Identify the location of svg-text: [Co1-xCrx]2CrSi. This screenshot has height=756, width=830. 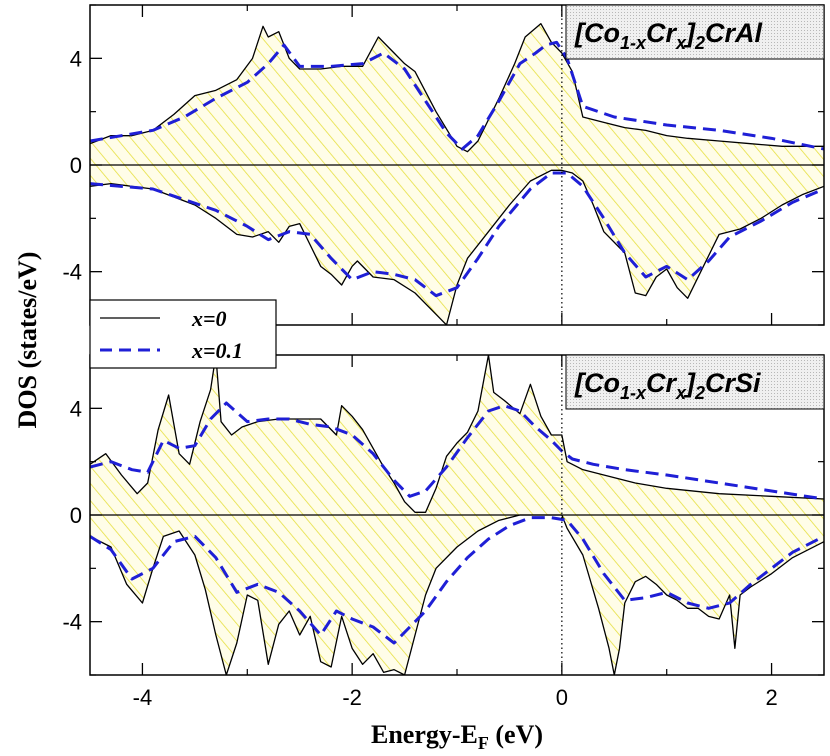
(667, 385).